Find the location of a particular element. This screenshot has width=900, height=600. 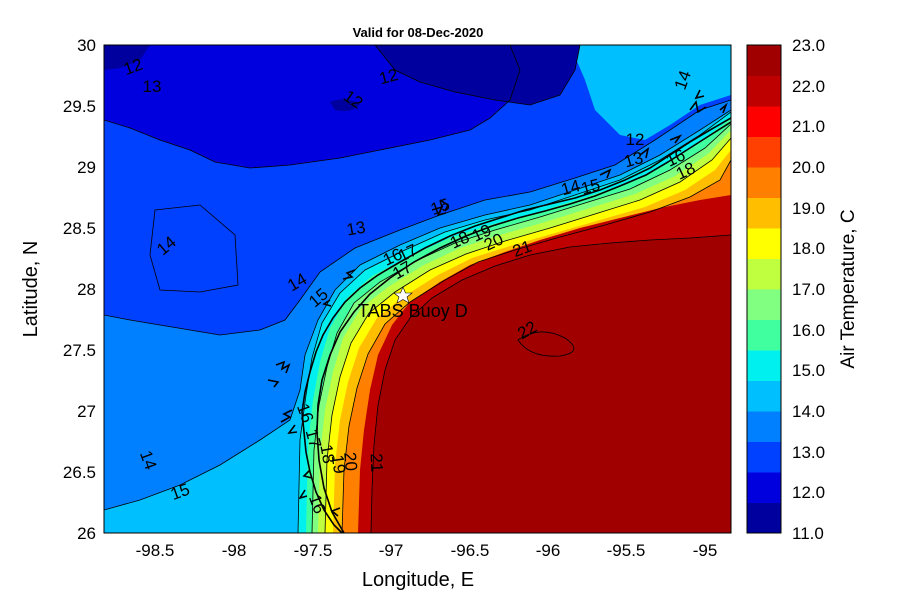

x-tick-label: -98.5 is located at coordinates (155, 550).